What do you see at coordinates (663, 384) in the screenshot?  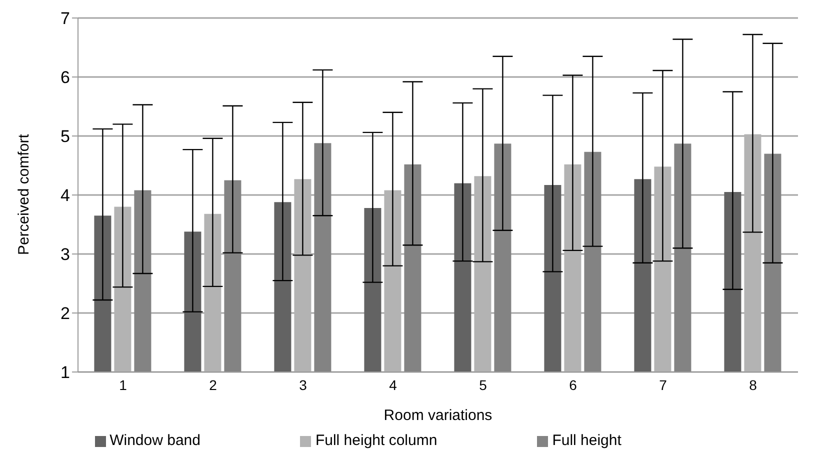 I see `x-tick-label: 7` at bounding box center [663, 384].